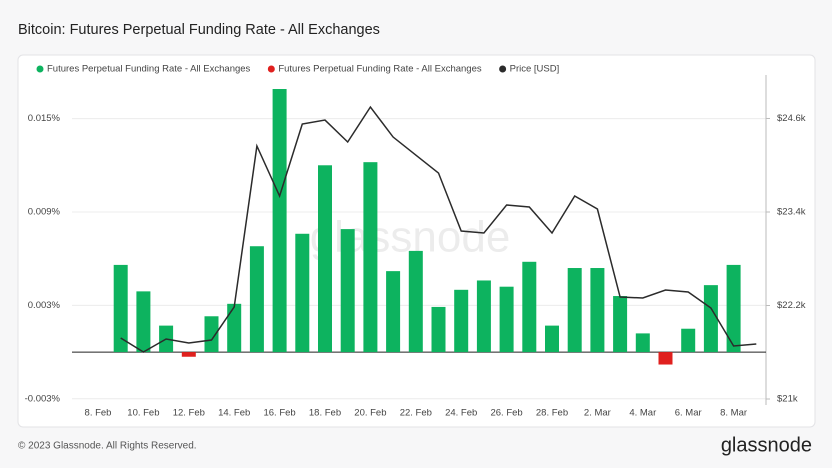 Image resolution: width=832 pixels, height=468 pixels. What do you see at coordinates (416, 413) in the screenshot?
I see `x-tick-label: 22. Feb` at bounding box center [416, 413].